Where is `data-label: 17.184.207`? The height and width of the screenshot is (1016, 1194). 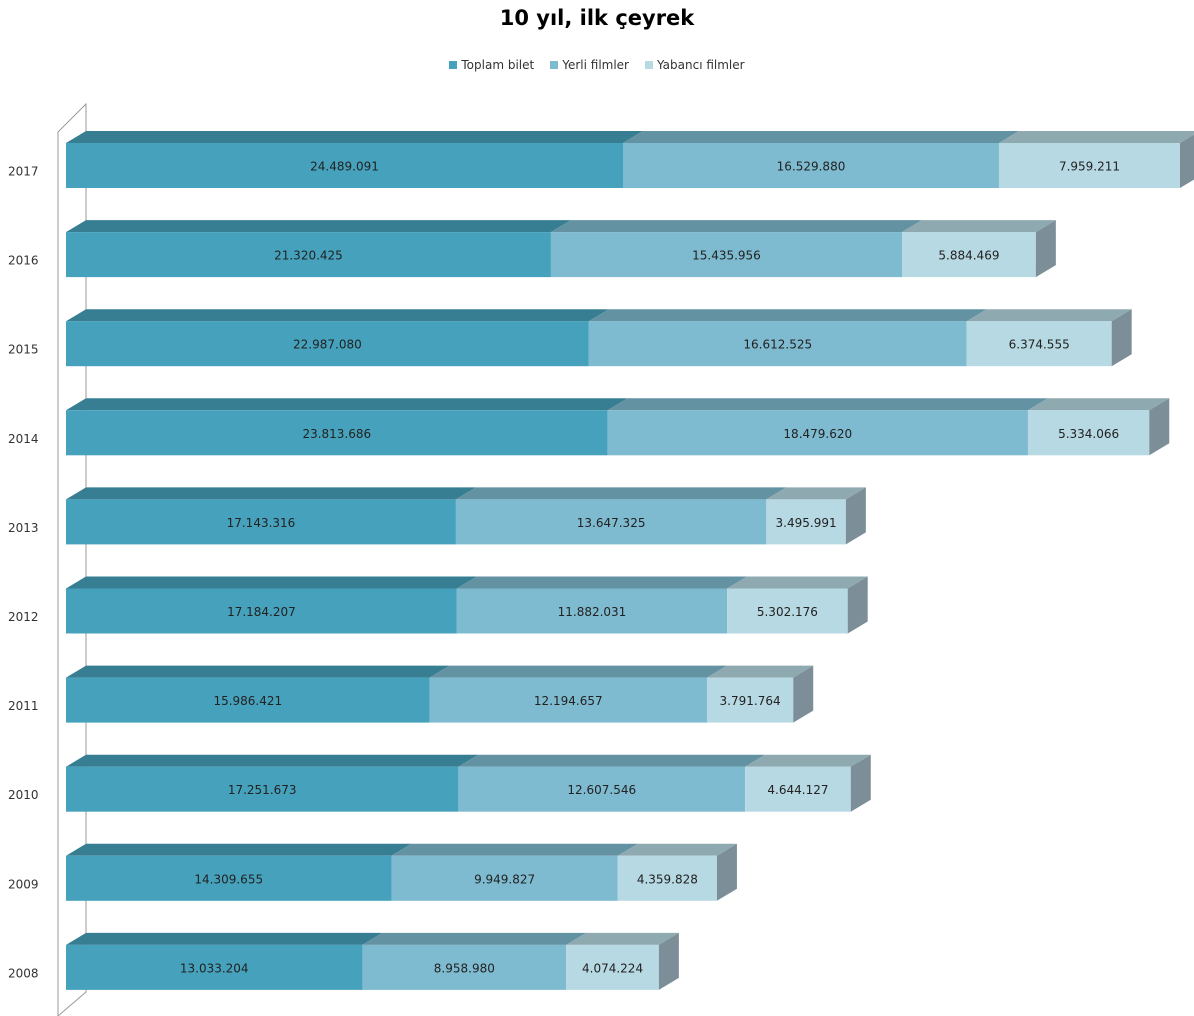 data-label: 17.184.207 is located at coordinates (261, 612).